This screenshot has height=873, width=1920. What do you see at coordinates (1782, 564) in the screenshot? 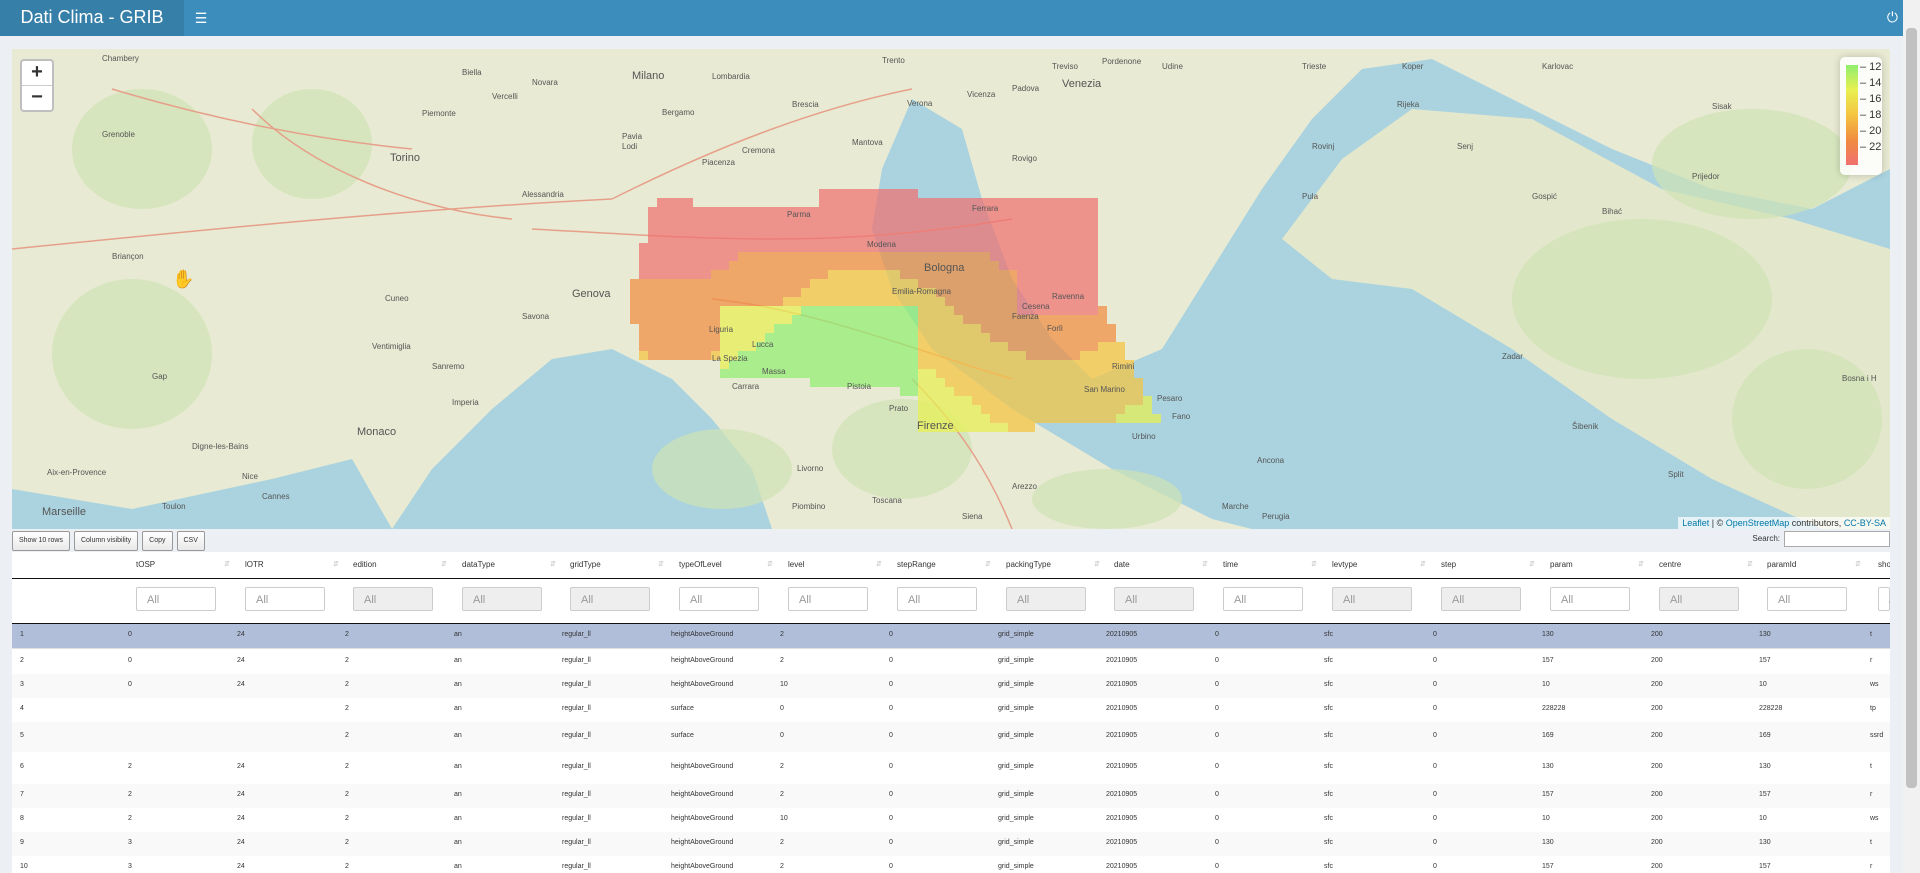
I see `column-header: paramId` at bounding box center [1782, 564].